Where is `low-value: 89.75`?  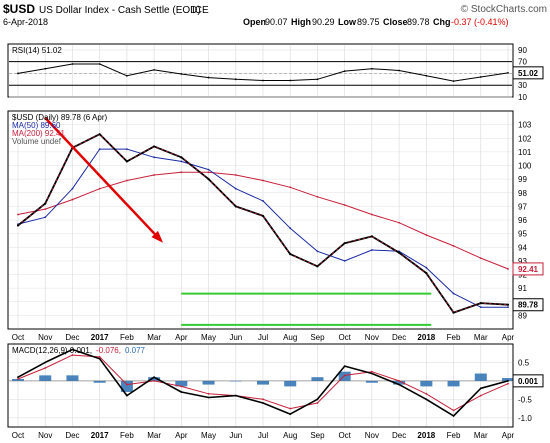 low-value: 89.75 is located at coordinates (368, 22).